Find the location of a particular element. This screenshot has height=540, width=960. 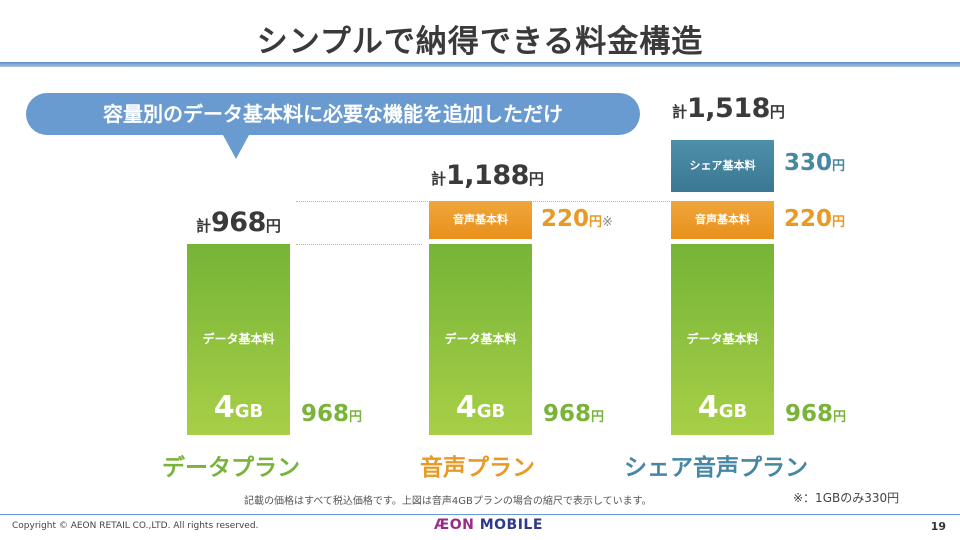

share-price-value: 330 is located at coordinates (808, 163).